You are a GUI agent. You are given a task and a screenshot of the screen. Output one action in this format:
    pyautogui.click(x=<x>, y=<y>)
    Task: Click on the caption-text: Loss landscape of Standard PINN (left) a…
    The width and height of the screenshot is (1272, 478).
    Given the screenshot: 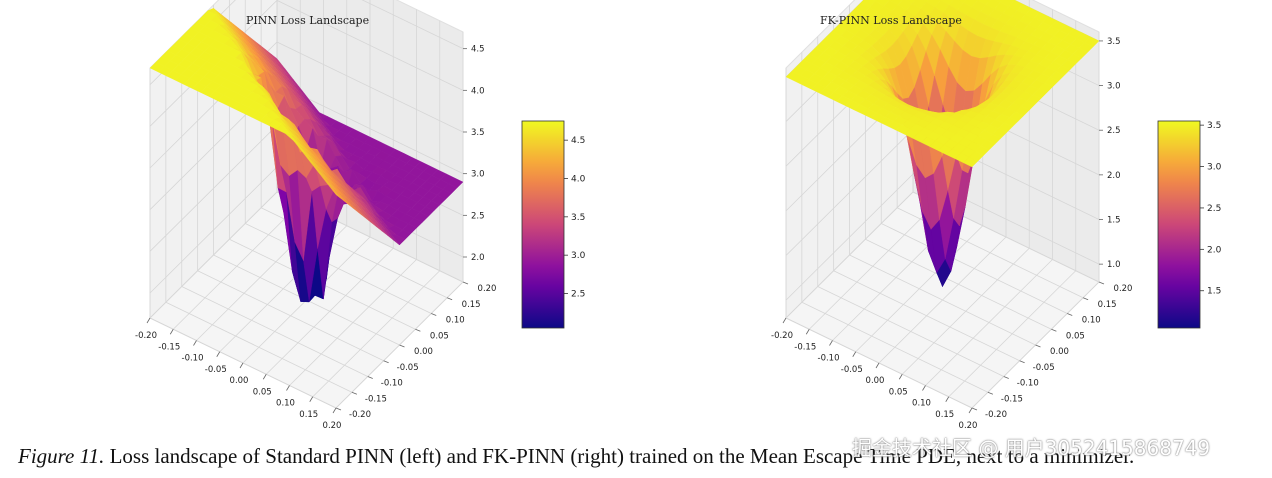 What is the action you would take?
    pyautogui.click(x=619, y=456)
    